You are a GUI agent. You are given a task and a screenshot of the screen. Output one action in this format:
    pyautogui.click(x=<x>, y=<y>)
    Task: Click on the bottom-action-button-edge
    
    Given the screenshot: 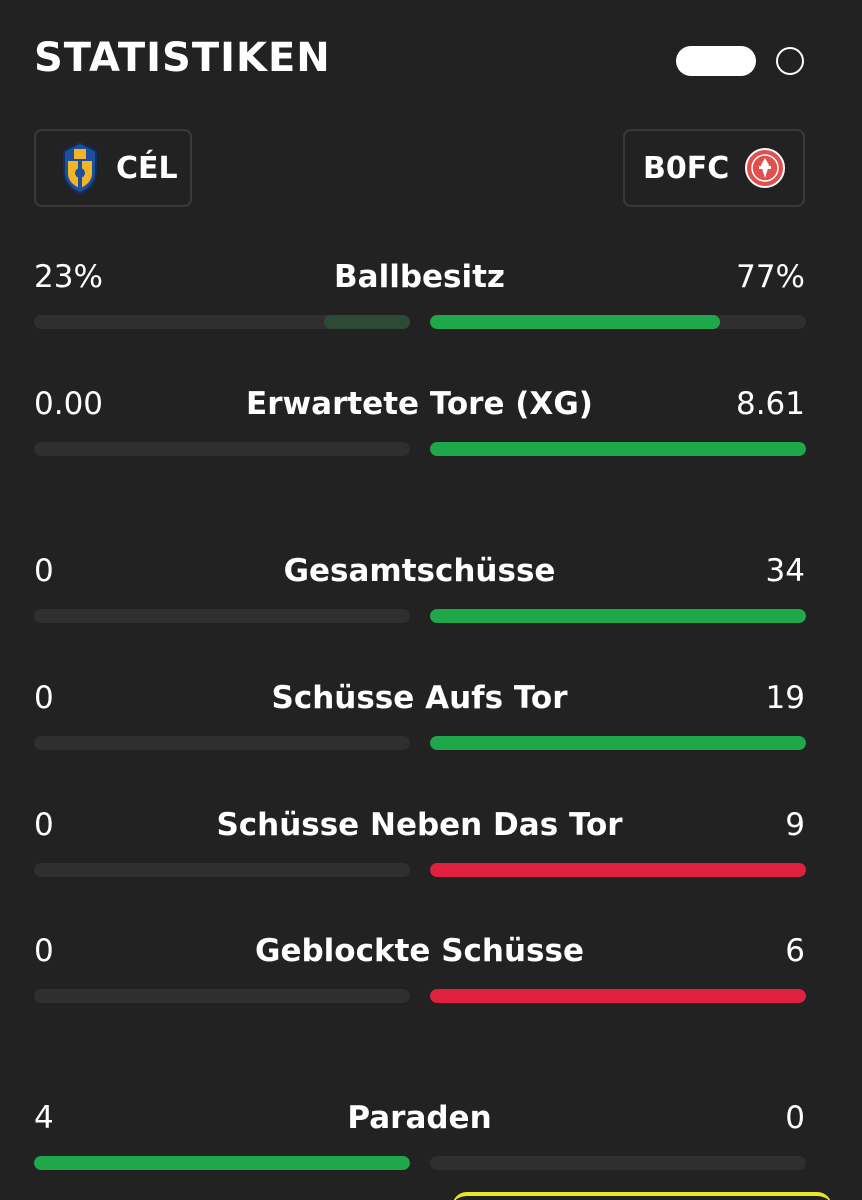 What is the action you would take?
    pyautogui.click(x=642, y=1196)
    